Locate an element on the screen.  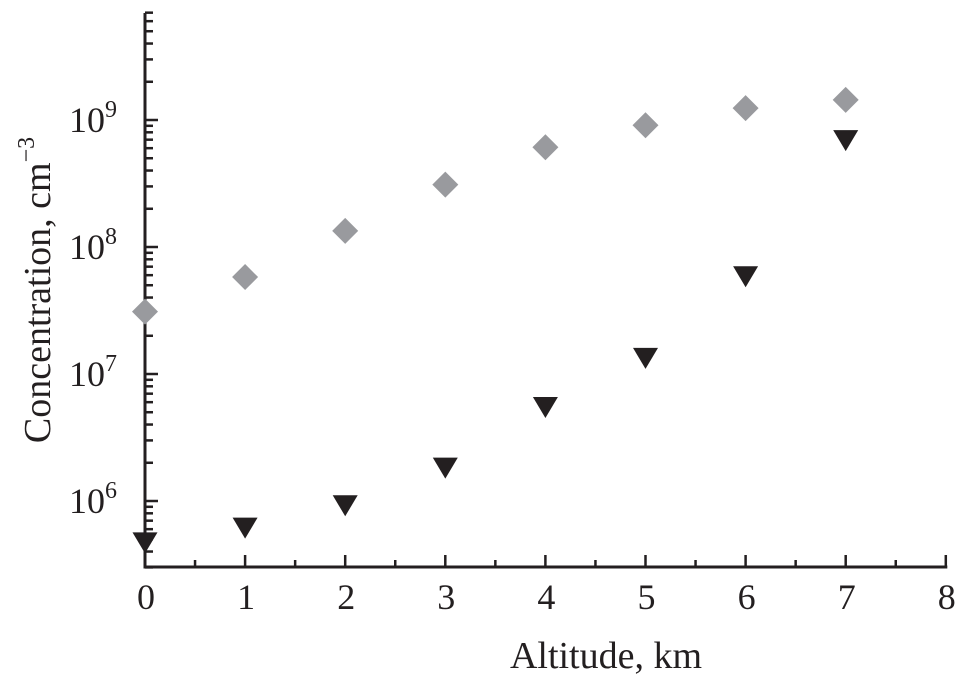
x-tick-label: 6 is located at coordinates (747, 597).